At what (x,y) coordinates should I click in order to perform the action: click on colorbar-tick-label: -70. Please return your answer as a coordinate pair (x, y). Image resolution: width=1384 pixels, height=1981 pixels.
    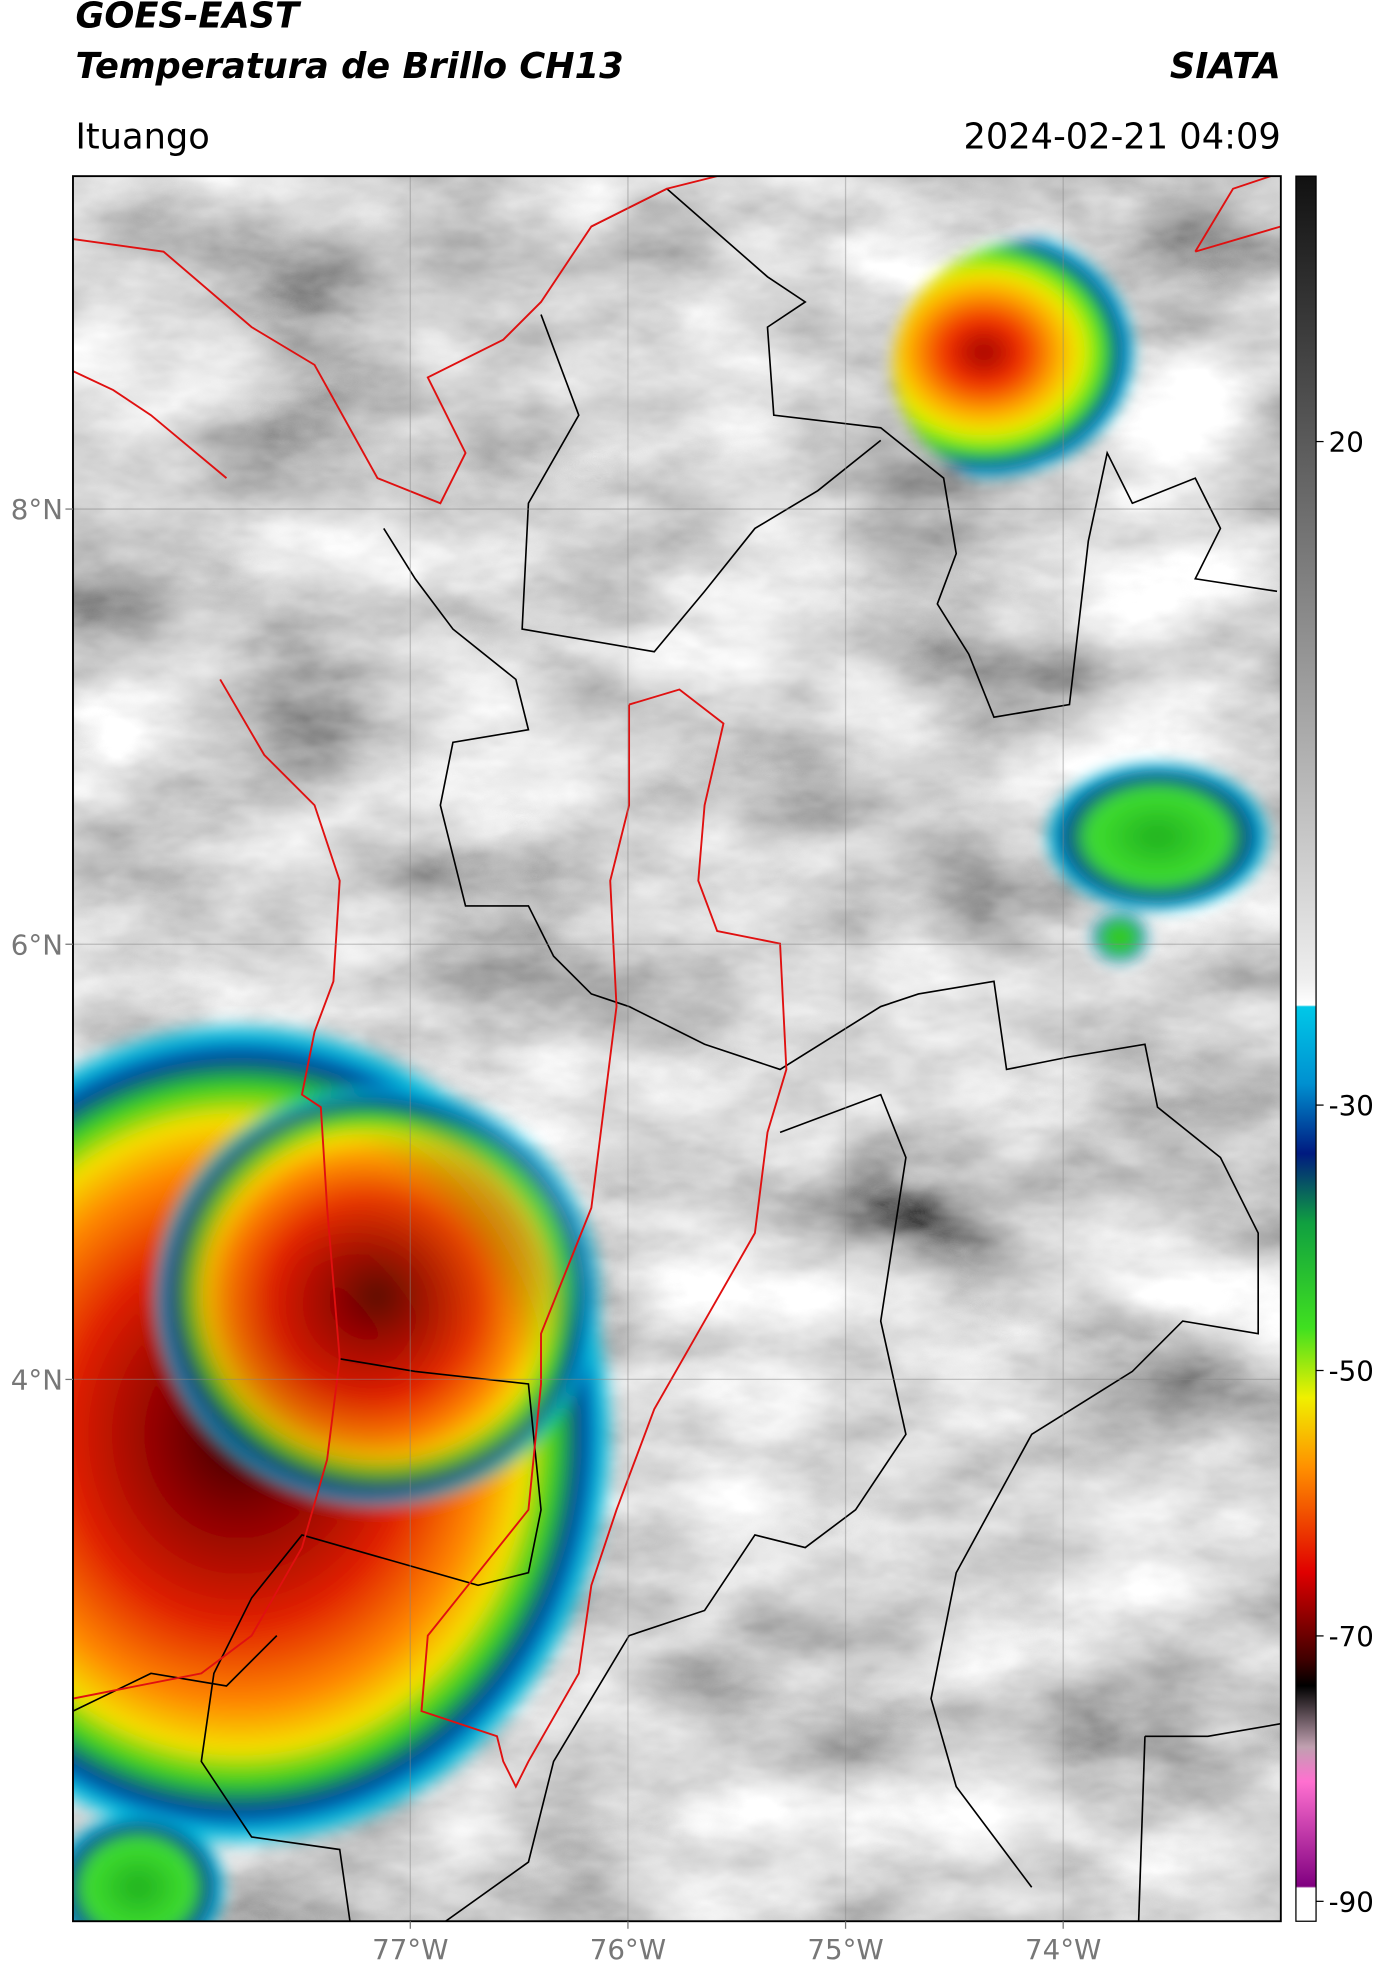
    Looking at the image, I should click on (1351, 1636).